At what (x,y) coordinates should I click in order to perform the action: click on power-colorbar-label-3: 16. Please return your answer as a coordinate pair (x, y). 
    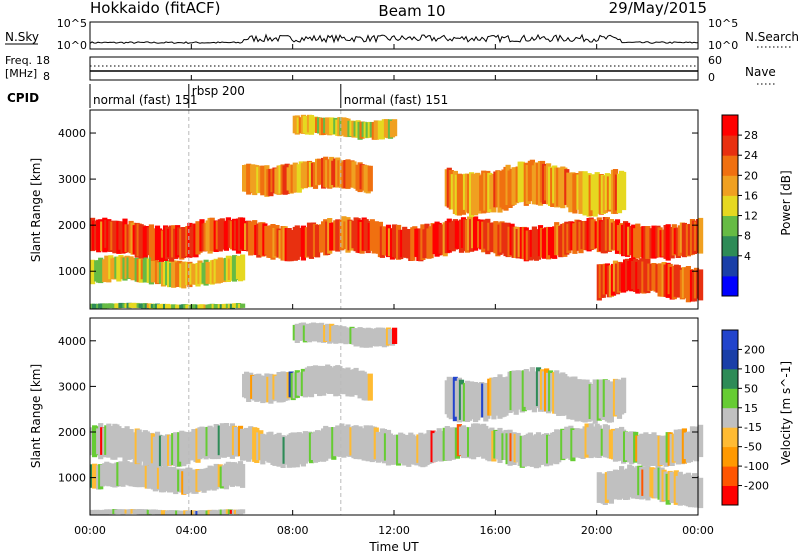
    Looking at the image, I should click on (751, 195).